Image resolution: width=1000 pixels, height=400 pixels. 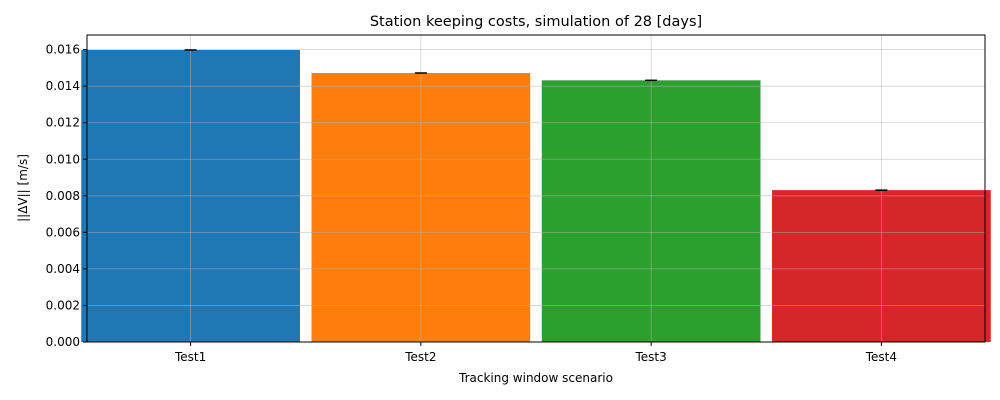 I want to click on y-tick-label: 0.016, so click(x=63, y=50).